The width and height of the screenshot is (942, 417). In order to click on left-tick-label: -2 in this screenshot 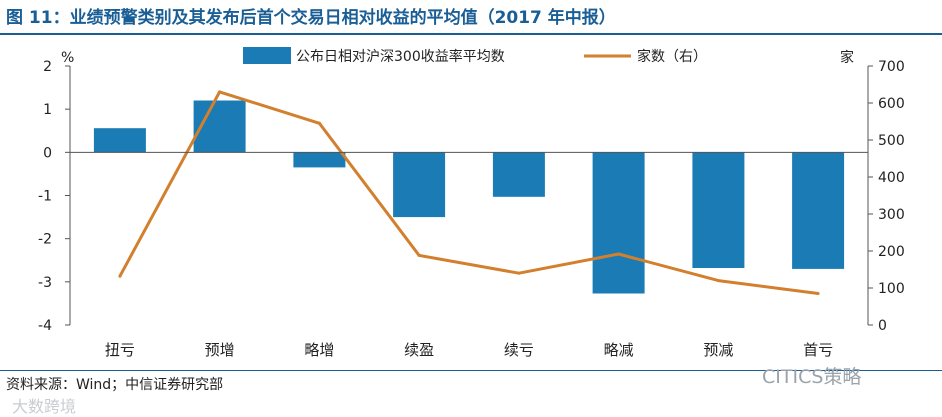, I will do `click(45, 240)`.